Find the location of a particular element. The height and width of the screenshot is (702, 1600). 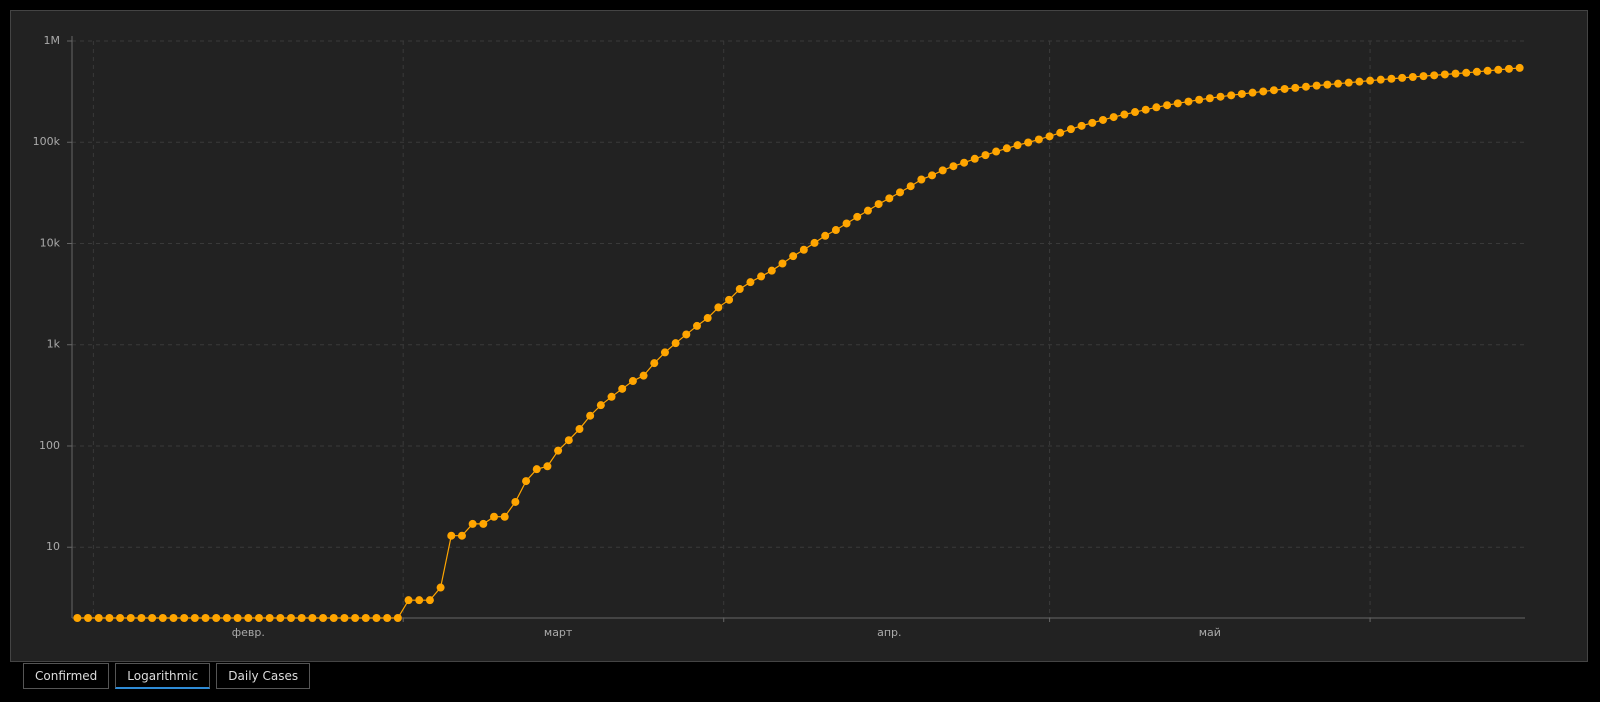

y-tick-label: 1M is located at coordinates (52, 40).